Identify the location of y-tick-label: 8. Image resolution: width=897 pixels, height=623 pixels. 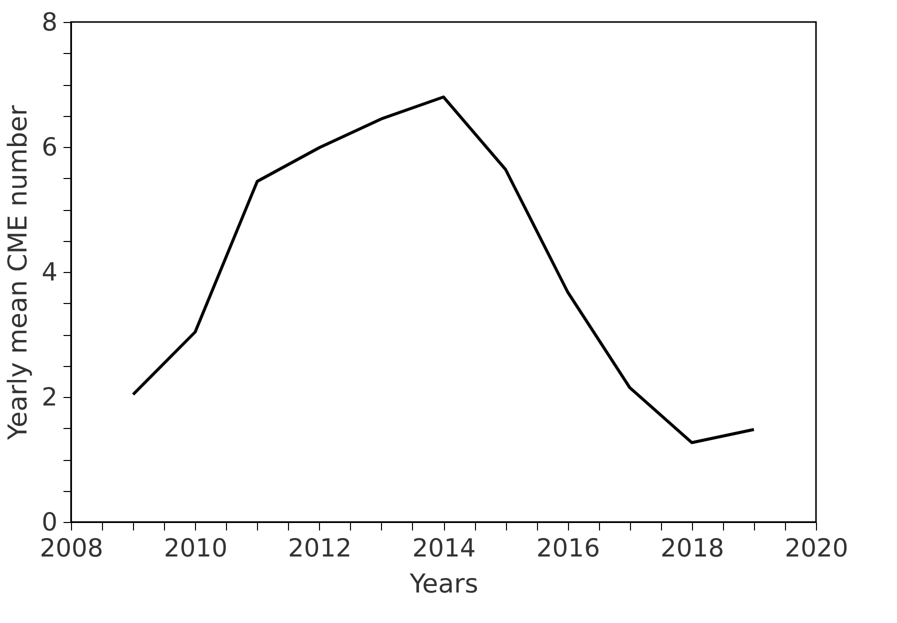
(50, 22).